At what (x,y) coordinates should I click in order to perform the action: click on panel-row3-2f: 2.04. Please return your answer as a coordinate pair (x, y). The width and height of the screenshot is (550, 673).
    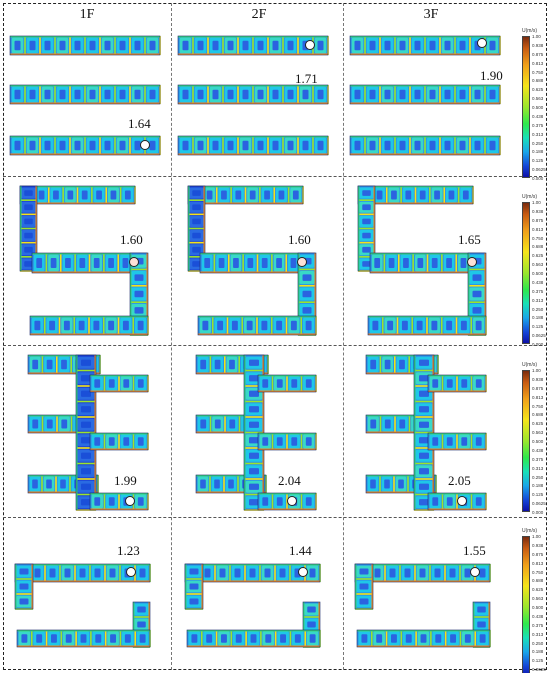
    Looking at the image, I should click on (265, 432).